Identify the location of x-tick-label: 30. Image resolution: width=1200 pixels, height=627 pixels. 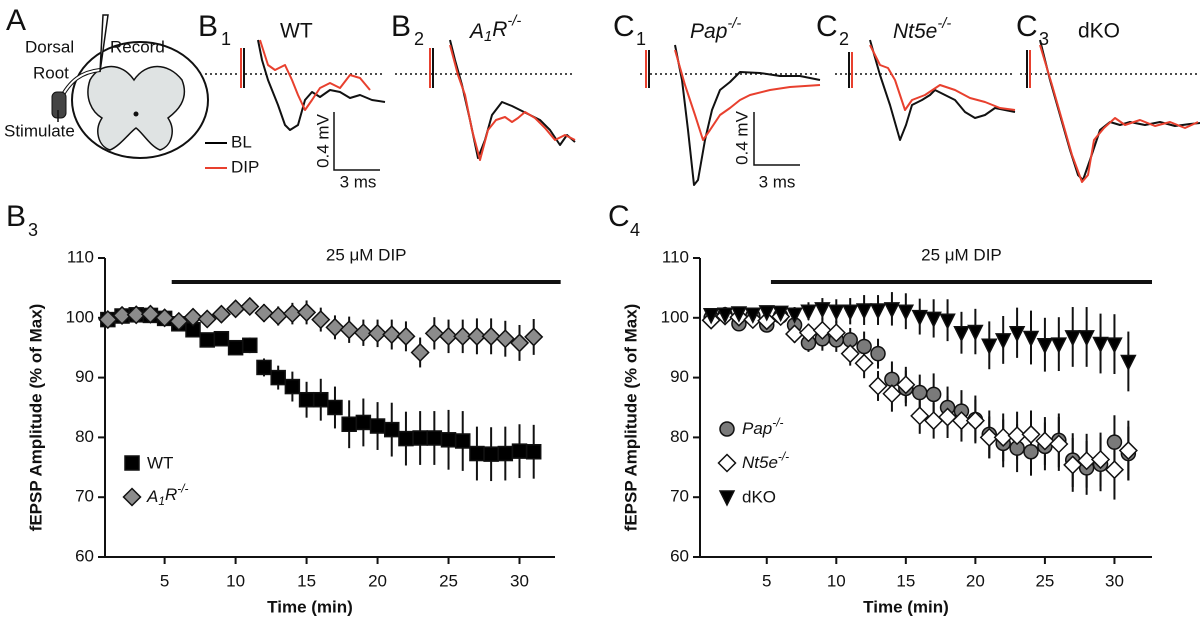
(519, 580).